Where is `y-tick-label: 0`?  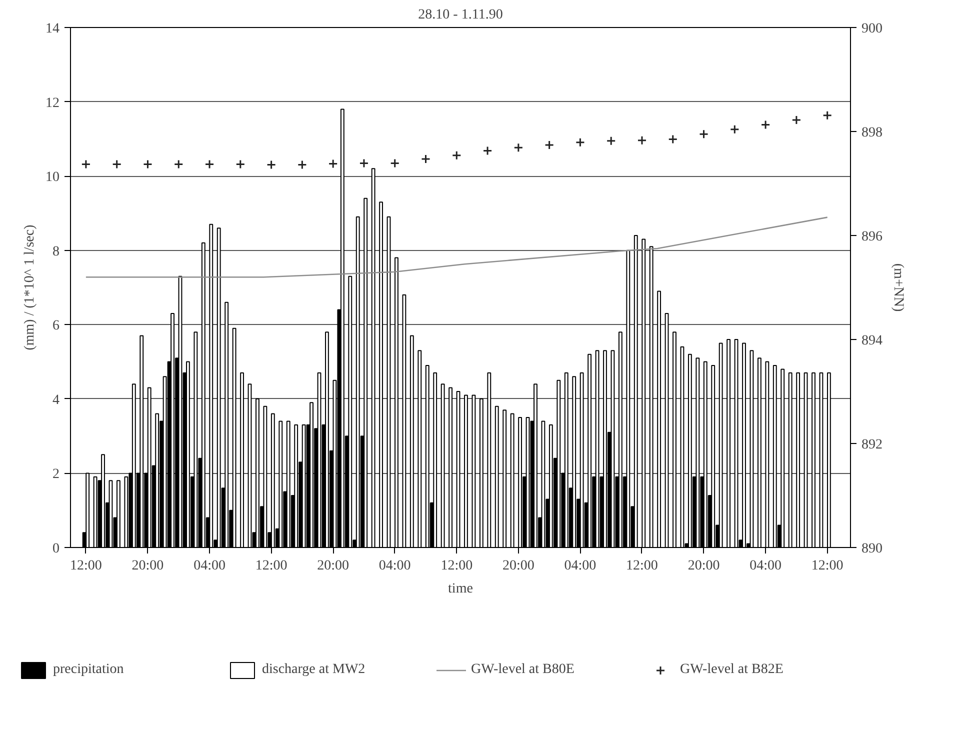 y-tick-label: 0 is located at coordinates (56, 549).